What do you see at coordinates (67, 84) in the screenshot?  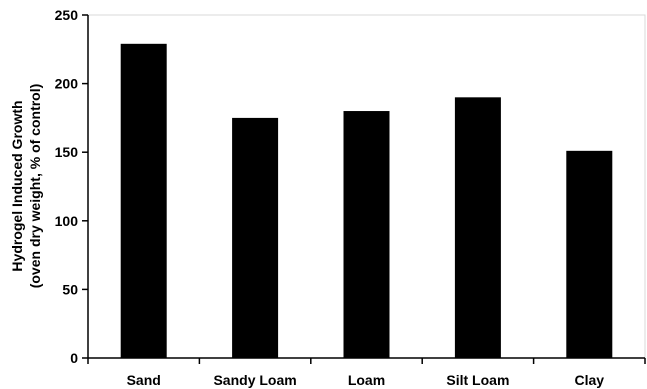 I see `y-tick-label-200: 200` at bounding box center [67, 84].